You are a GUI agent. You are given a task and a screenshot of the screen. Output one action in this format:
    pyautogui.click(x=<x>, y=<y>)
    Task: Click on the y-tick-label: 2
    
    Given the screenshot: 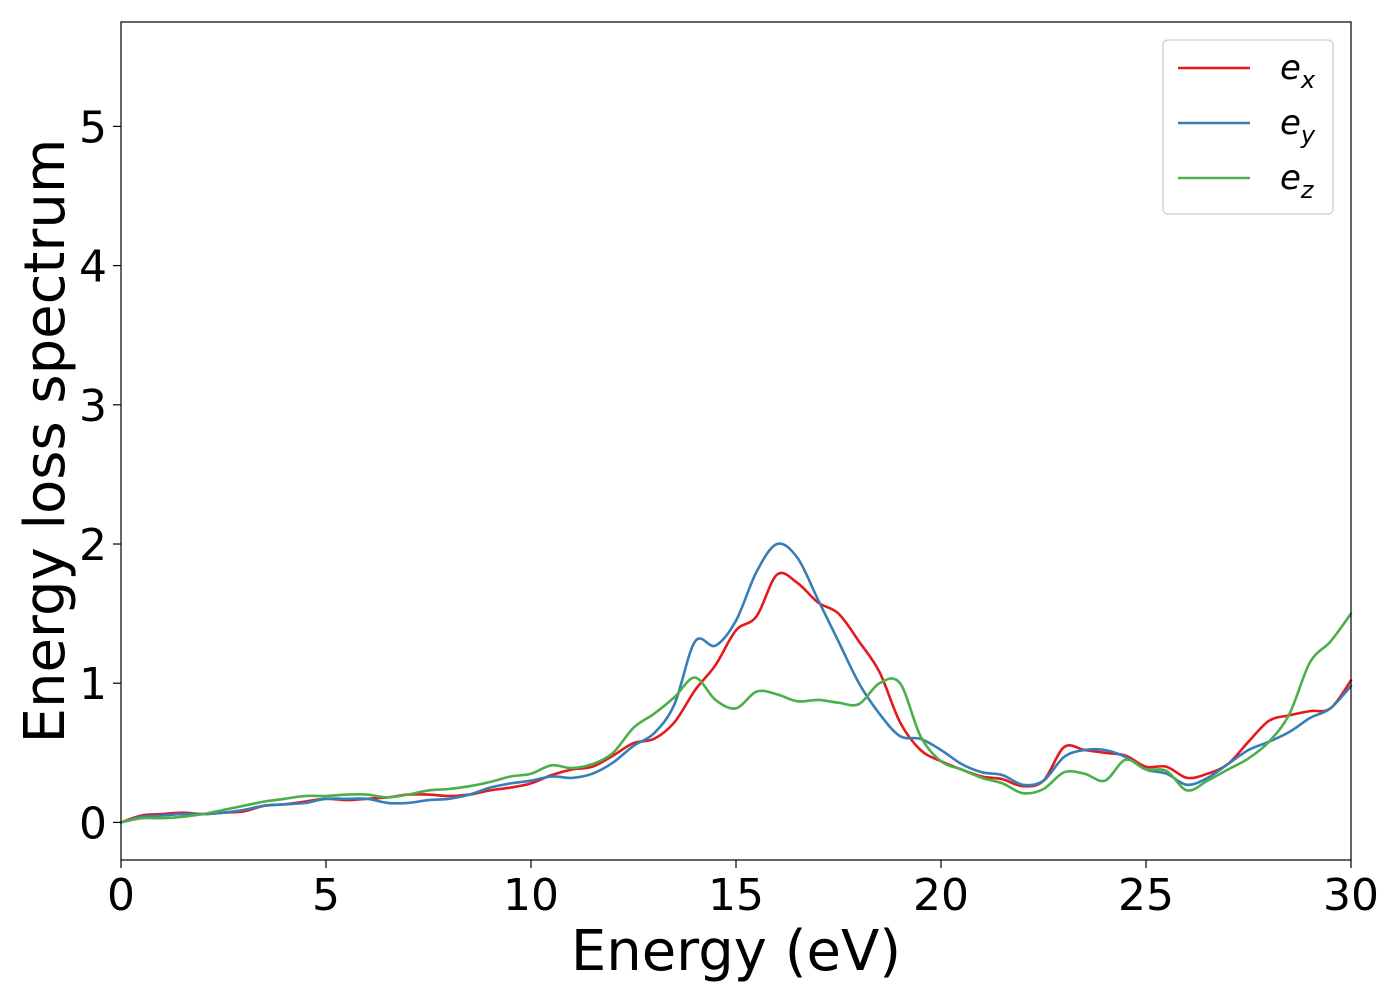 What is the action you would take?
    pyautogui.click(x=93, y=545)
    